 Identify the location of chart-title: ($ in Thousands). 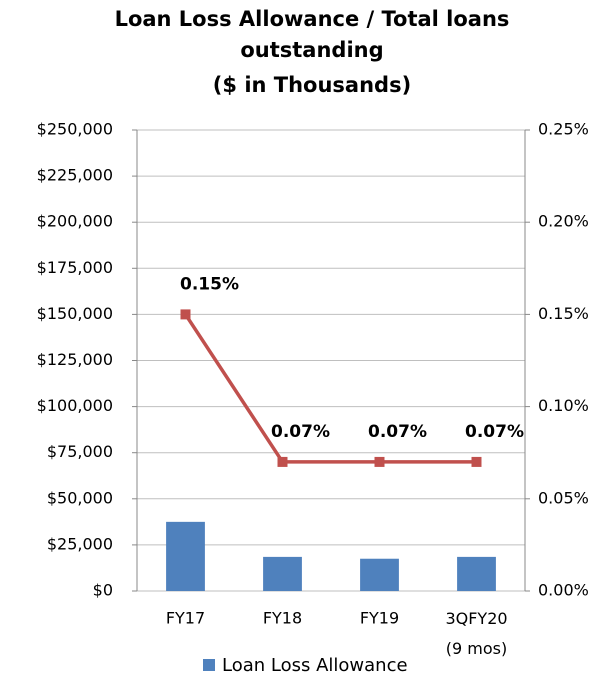
(312, 85).